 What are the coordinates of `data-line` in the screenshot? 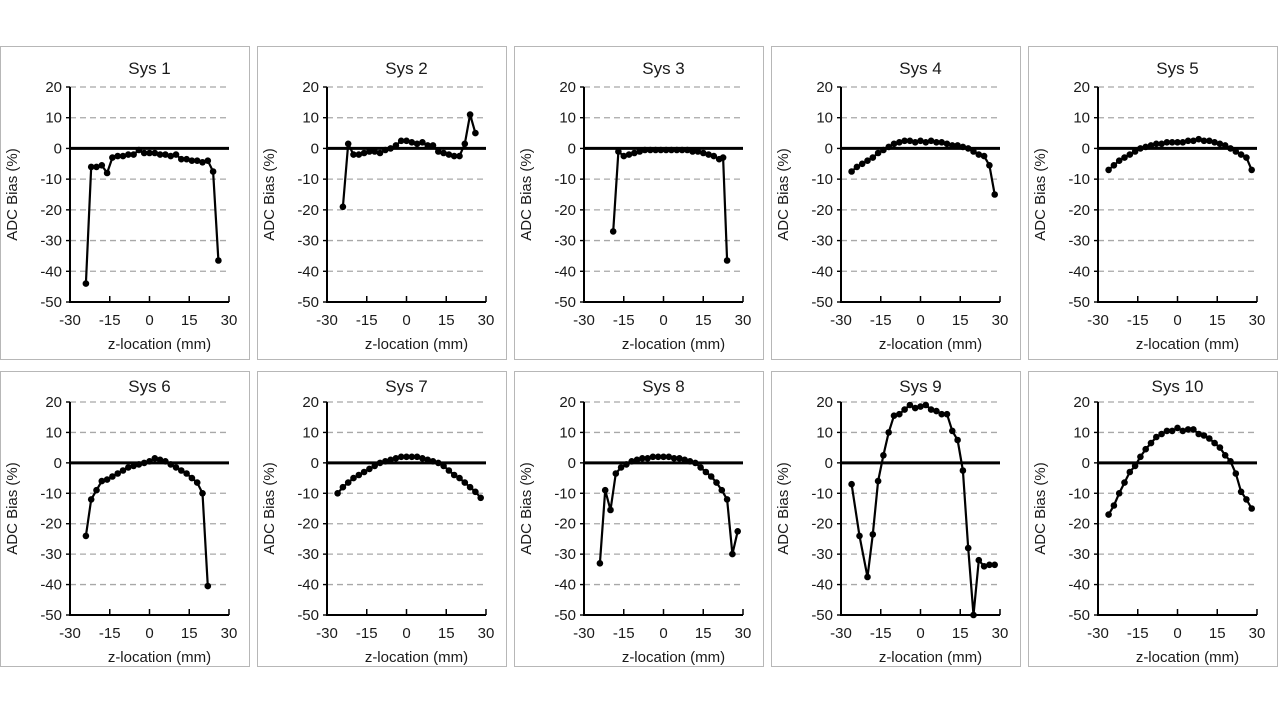 It's located at (923, 510).